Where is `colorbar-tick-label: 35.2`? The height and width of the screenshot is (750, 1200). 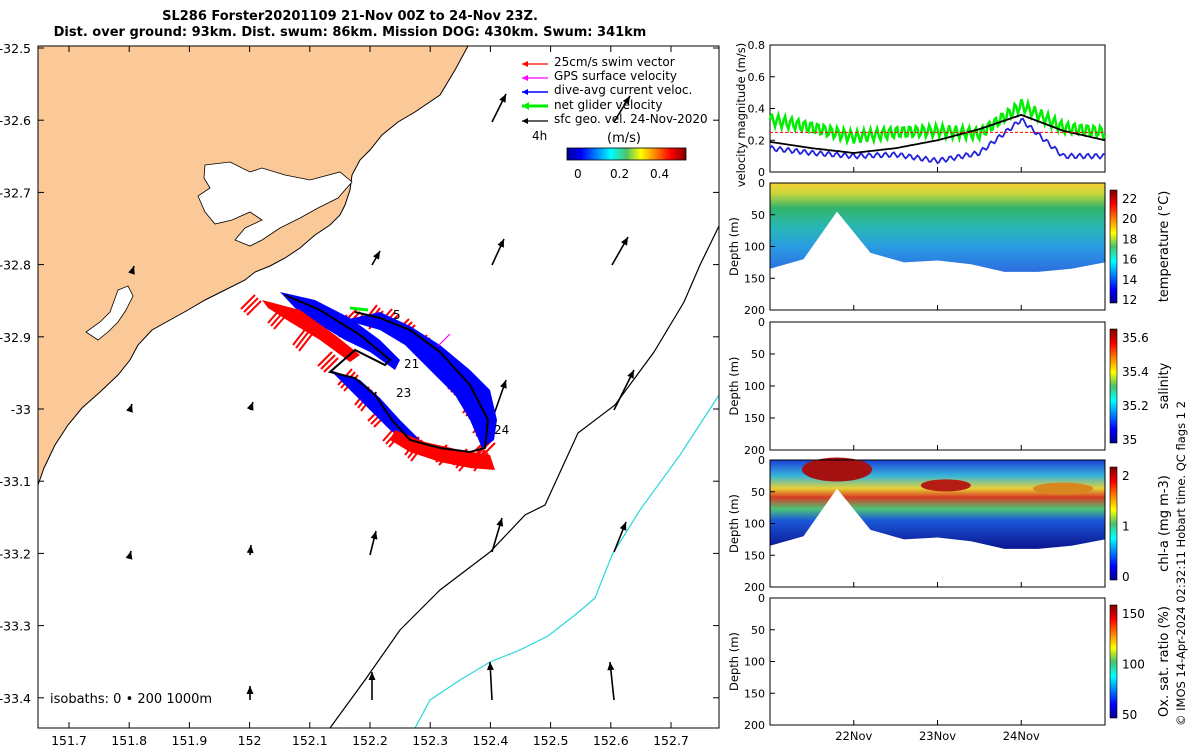 colorbar-tick-label: 35.2 is located at coordinates (1135, 406).